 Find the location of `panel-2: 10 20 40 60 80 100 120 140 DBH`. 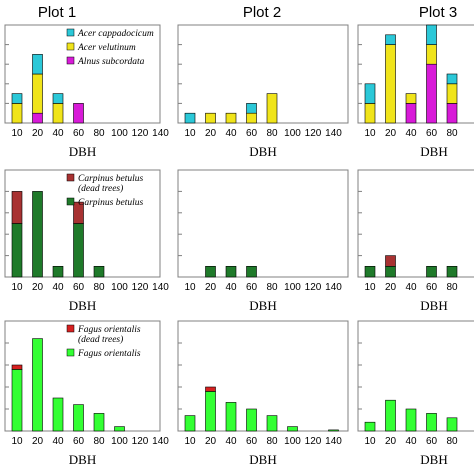

panel-2: 10 20 40 60 80 100 120 140 DBH is located at coordinates (263, 91).